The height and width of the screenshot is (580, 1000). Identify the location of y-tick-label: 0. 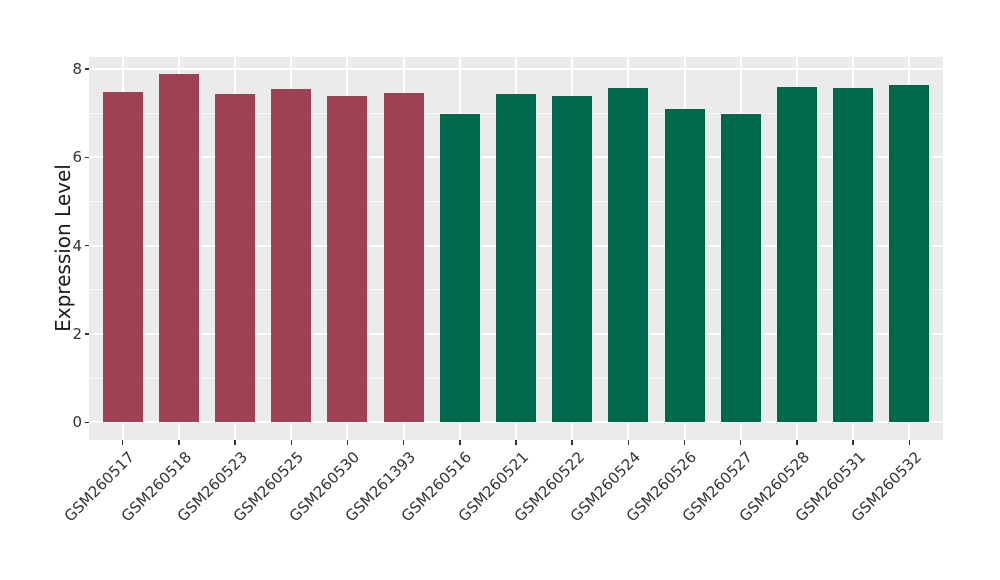
(77, 422).